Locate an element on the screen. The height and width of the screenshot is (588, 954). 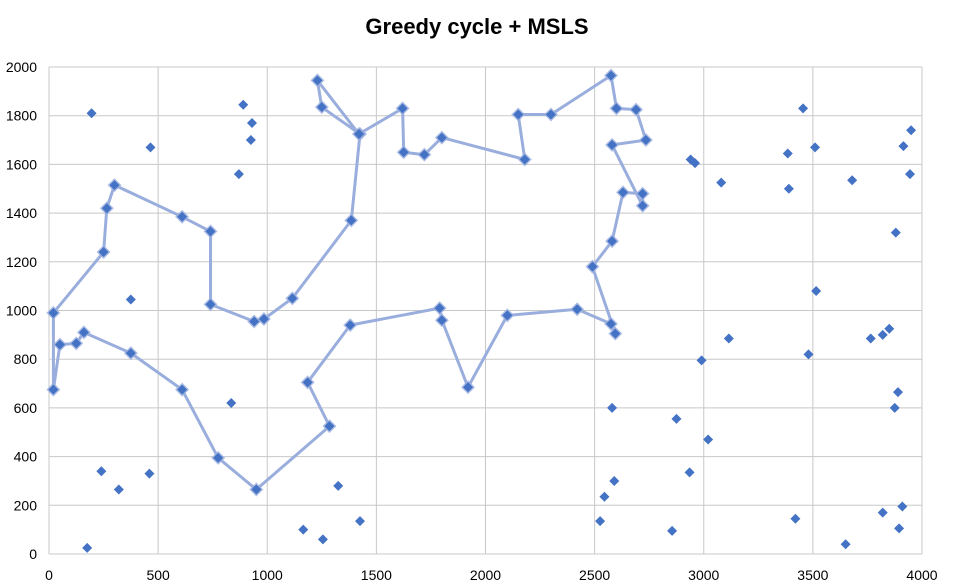
y-tick-label: 400 is located at coordinates (26, 457).